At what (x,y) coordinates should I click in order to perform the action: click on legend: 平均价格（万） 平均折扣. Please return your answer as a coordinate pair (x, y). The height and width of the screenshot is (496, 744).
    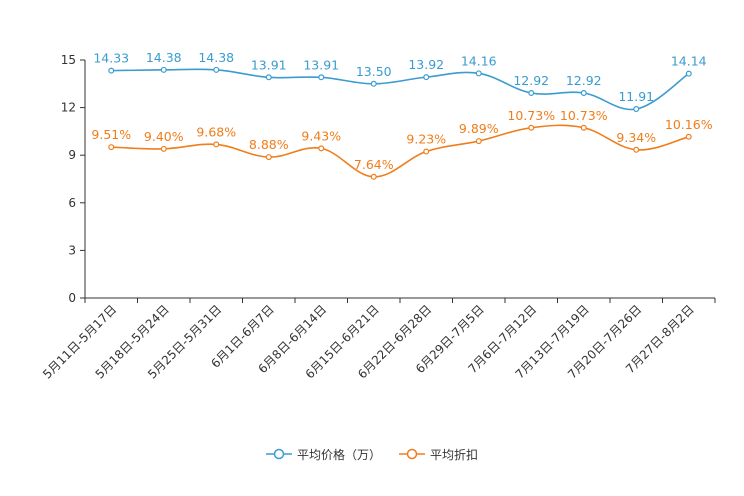
    Looking at the image, I should click on (372, 454).